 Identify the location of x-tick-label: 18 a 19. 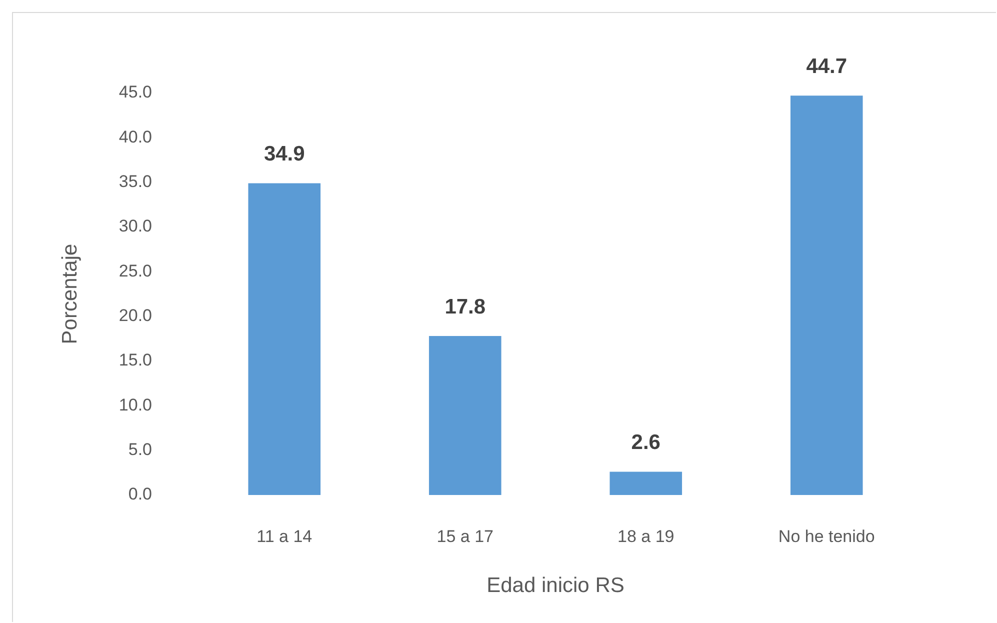
(646, 536).